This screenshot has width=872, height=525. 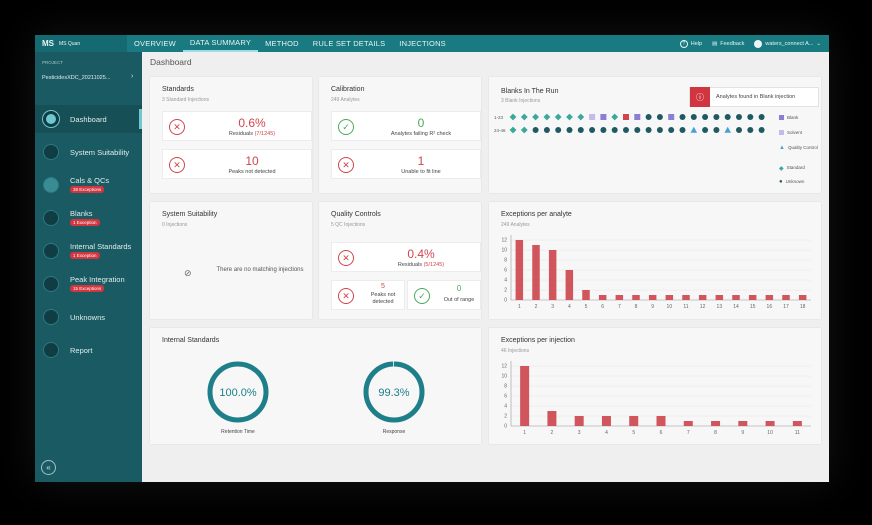 What do you see at coordinates (88, 284) in the screenshot?
I see `sidebar-item-peak-integration: Peak Integration 15 Exceptions` at bounding box center [88, 284].